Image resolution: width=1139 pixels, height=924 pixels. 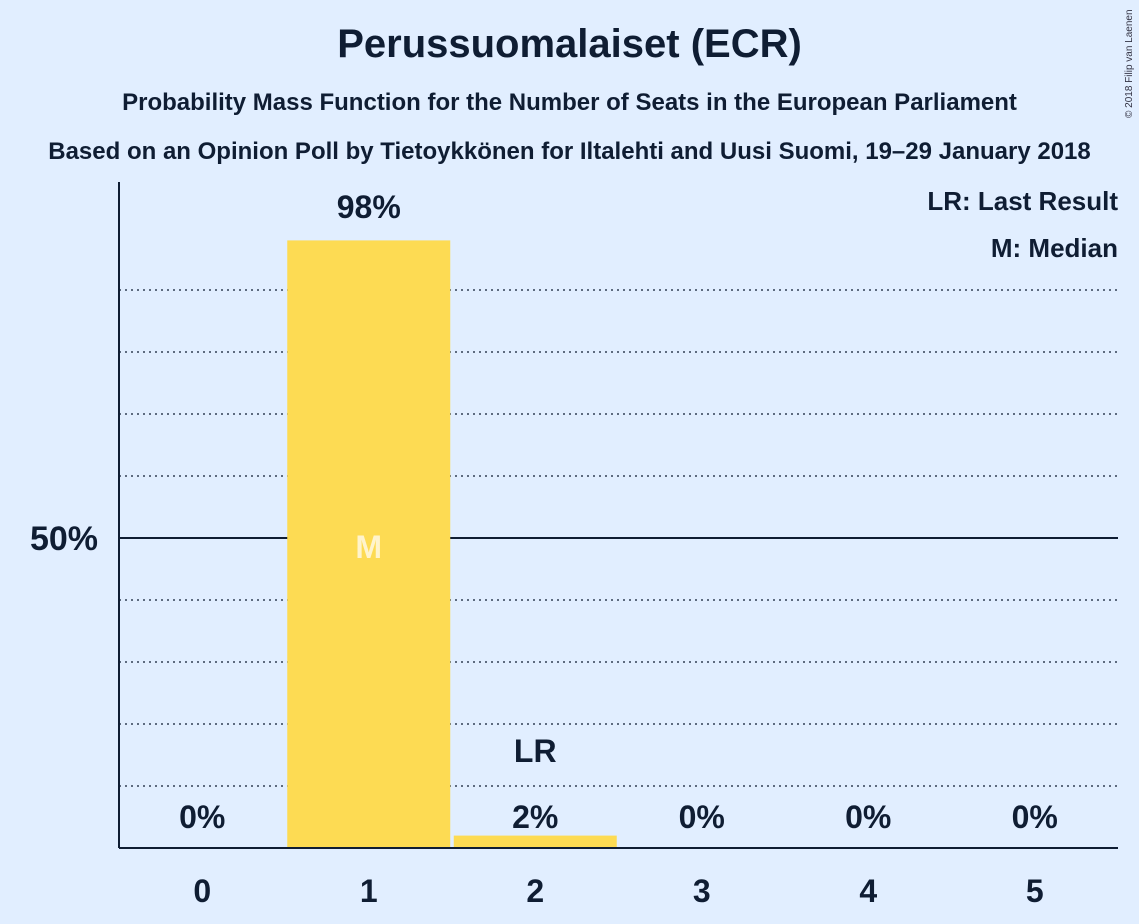 I want to click on median-marker: M, so click(x=368, y=547).